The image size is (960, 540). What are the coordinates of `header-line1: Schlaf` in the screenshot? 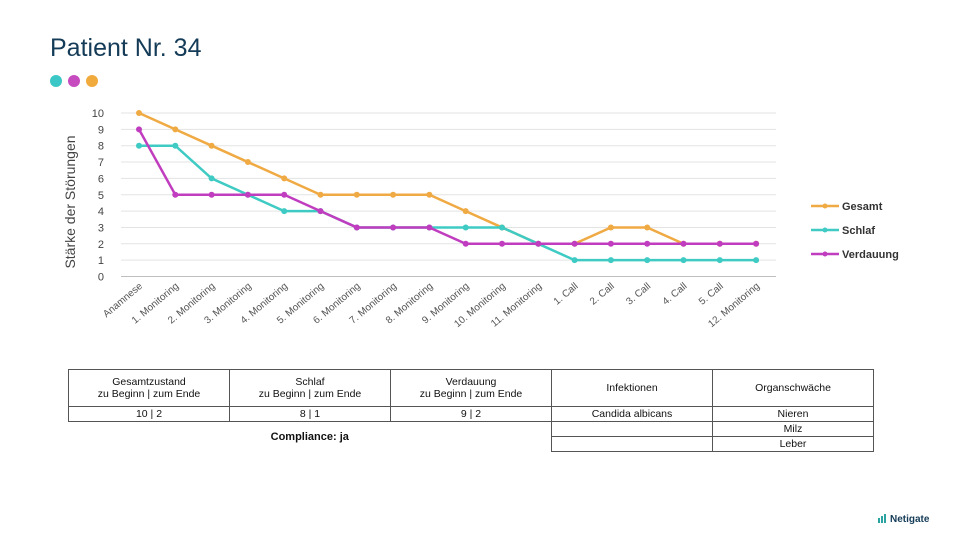 It's located at (310, 382).